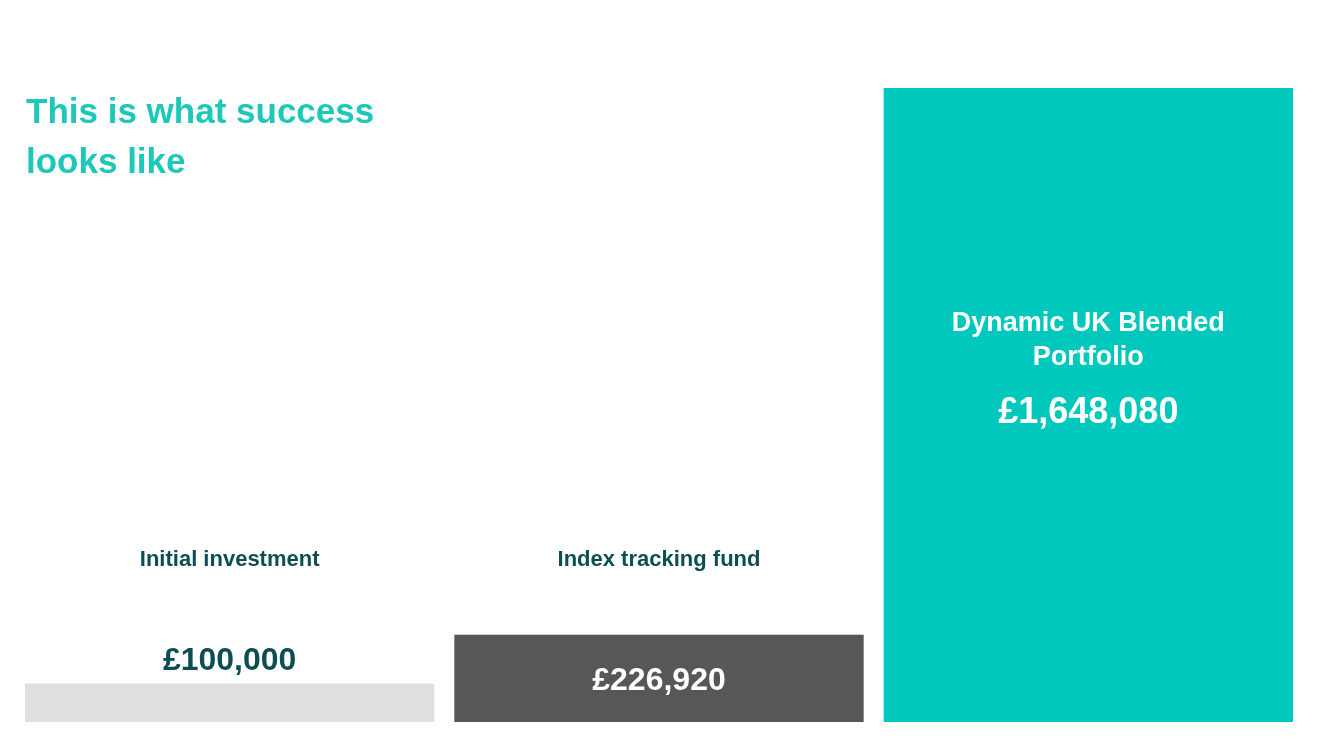 This screenshot has height=739, width=1325. What do you see at coordinates (200, 135) in the screenshot?
I see `text: This is what success looks like` at bounding box center [200, 135].